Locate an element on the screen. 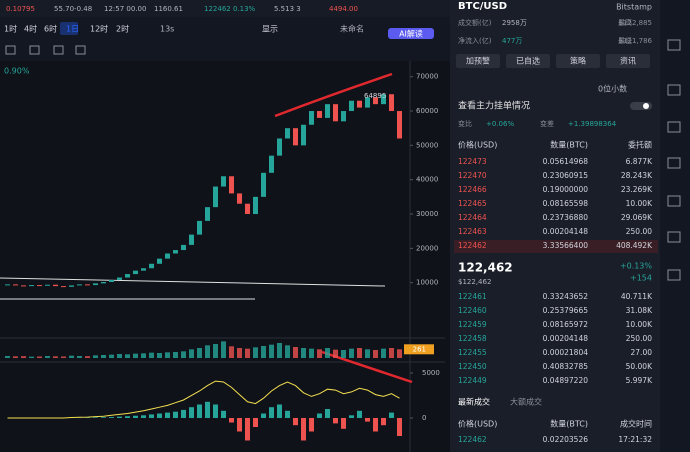 The width and height of the screenshot is (690, 452). trade-cell: 0.02203526 is located at coordinates (566, 439).